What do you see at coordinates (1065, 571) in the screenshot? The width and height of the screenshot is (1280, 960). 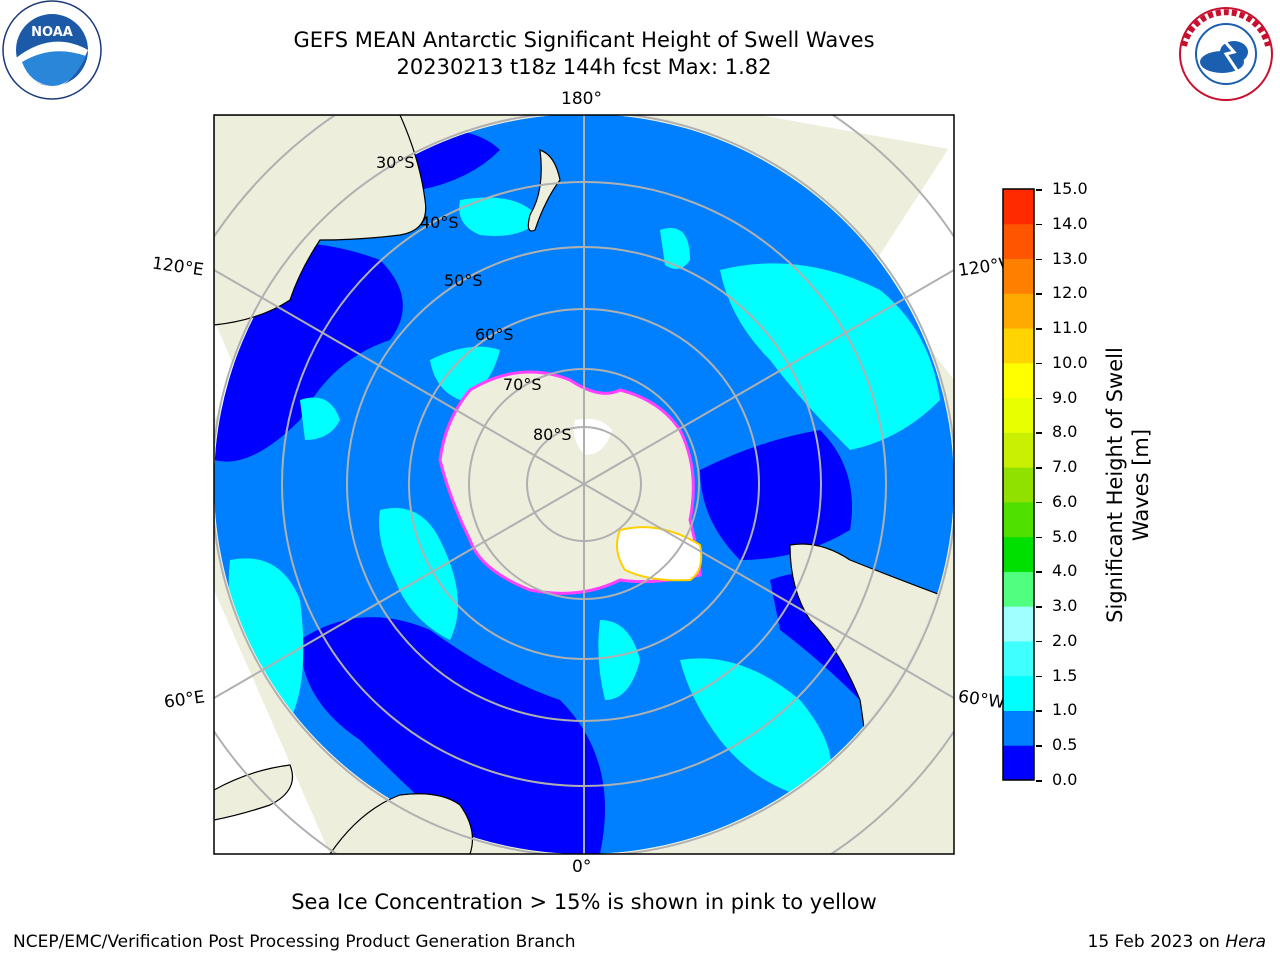 I see `colorbar-tick-label: 4.0` at bounding box center [1065, 571].